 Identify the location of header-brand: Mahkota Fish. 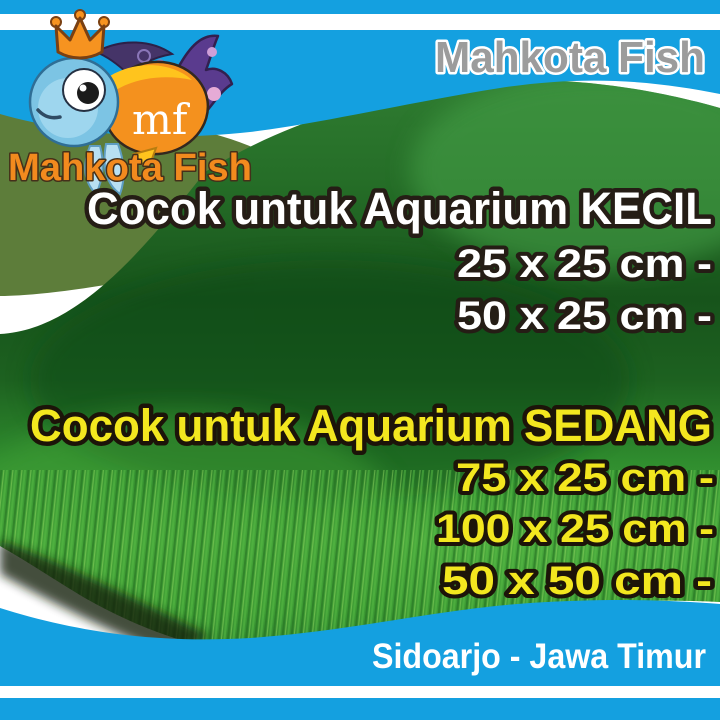
(570, 57).